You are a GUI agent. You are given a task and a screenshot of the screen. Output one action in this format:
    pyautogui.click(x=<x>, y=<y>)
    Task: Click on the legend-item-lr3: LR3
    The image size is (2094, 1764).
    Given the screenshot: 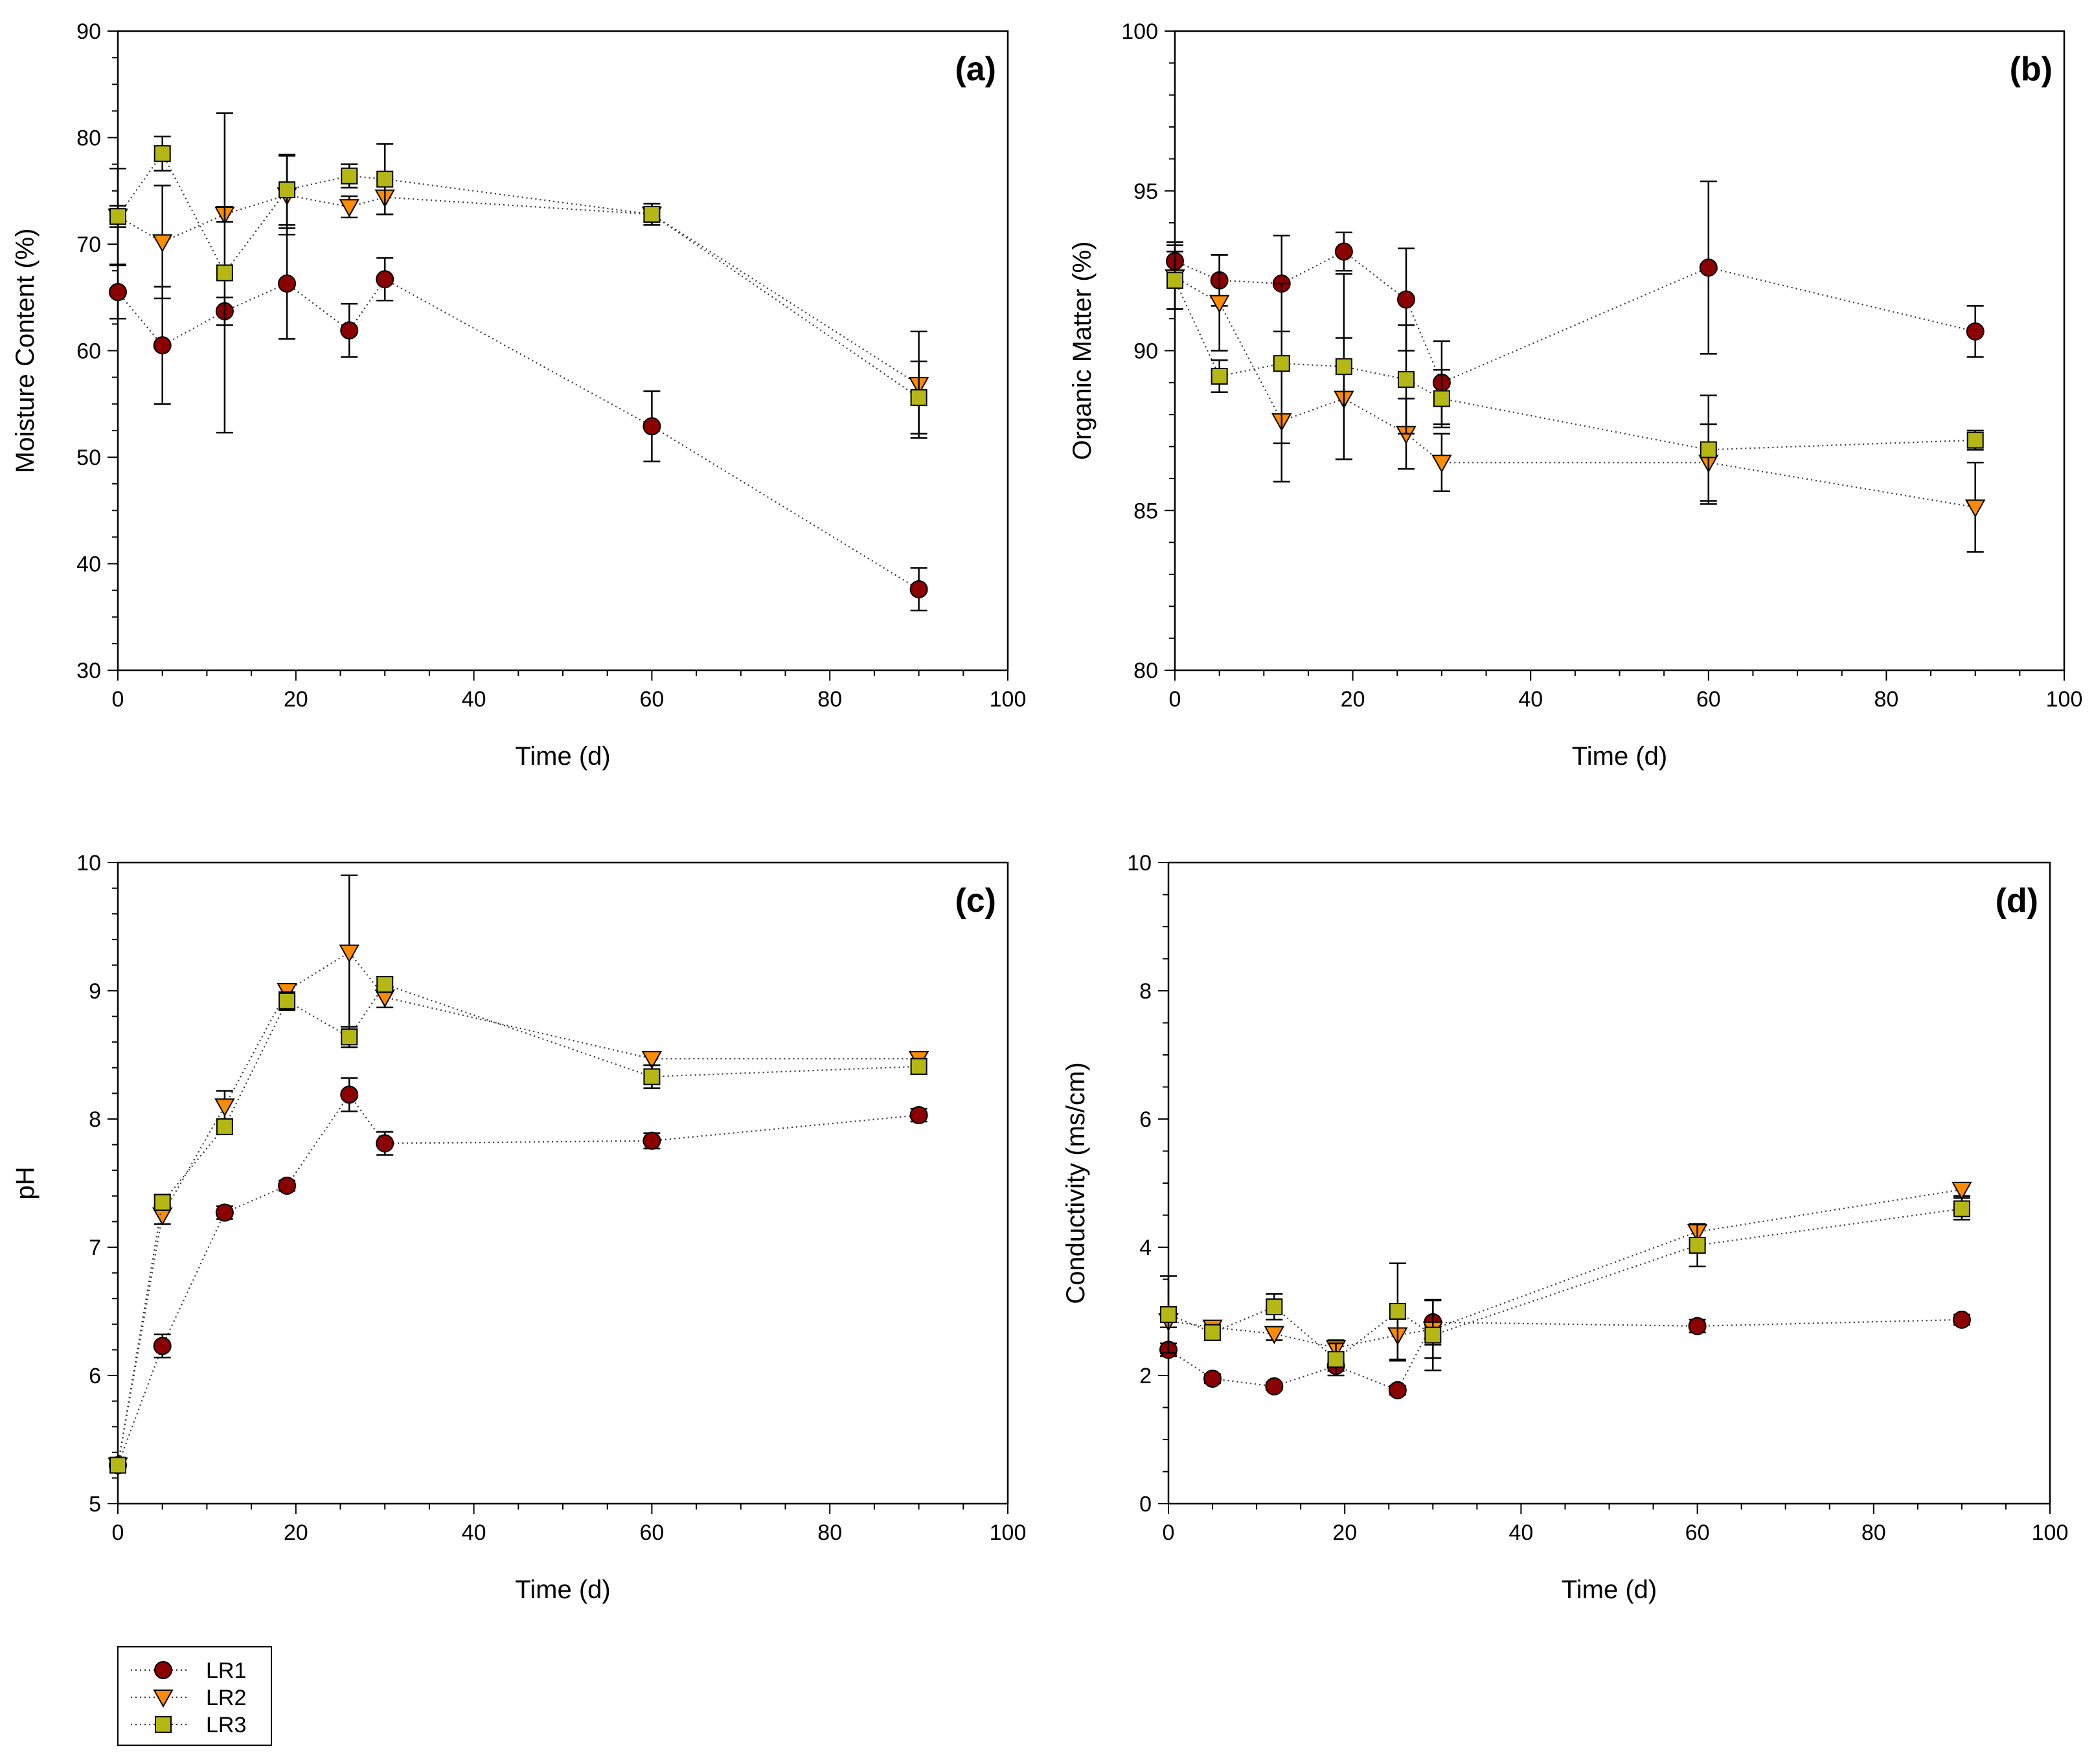 What is the action you would take?
    pyautogui.click(x=189, y=1725)
    